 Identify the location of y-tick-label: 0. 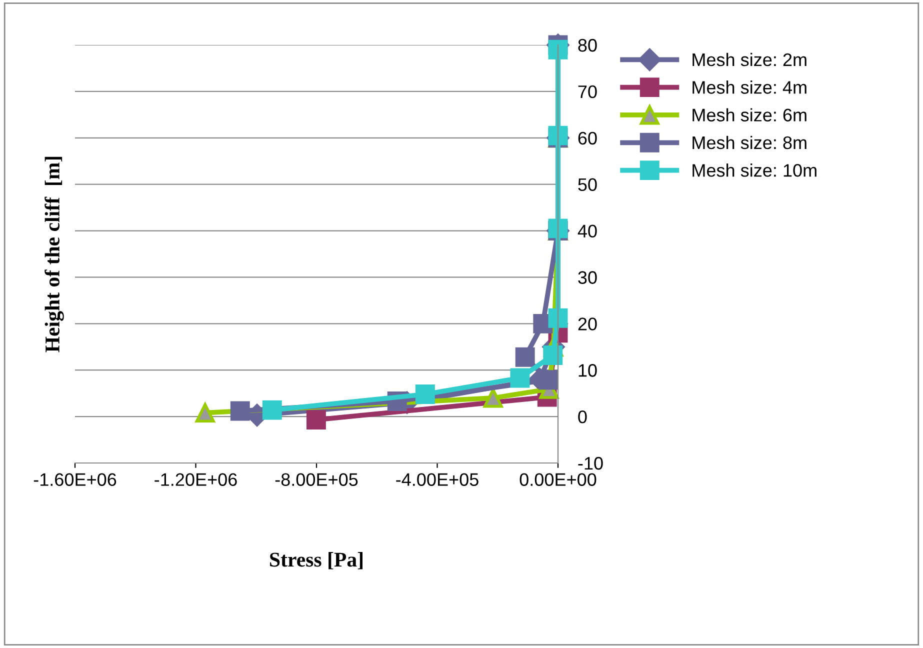
(582, 417).